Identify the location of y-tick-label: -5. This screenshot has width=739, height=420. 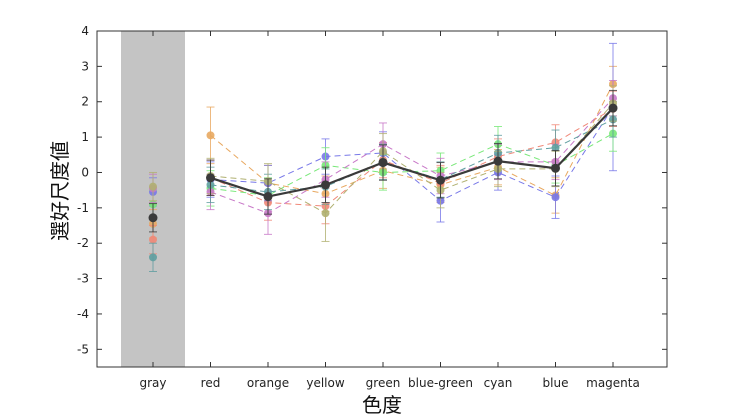
(83, 349).